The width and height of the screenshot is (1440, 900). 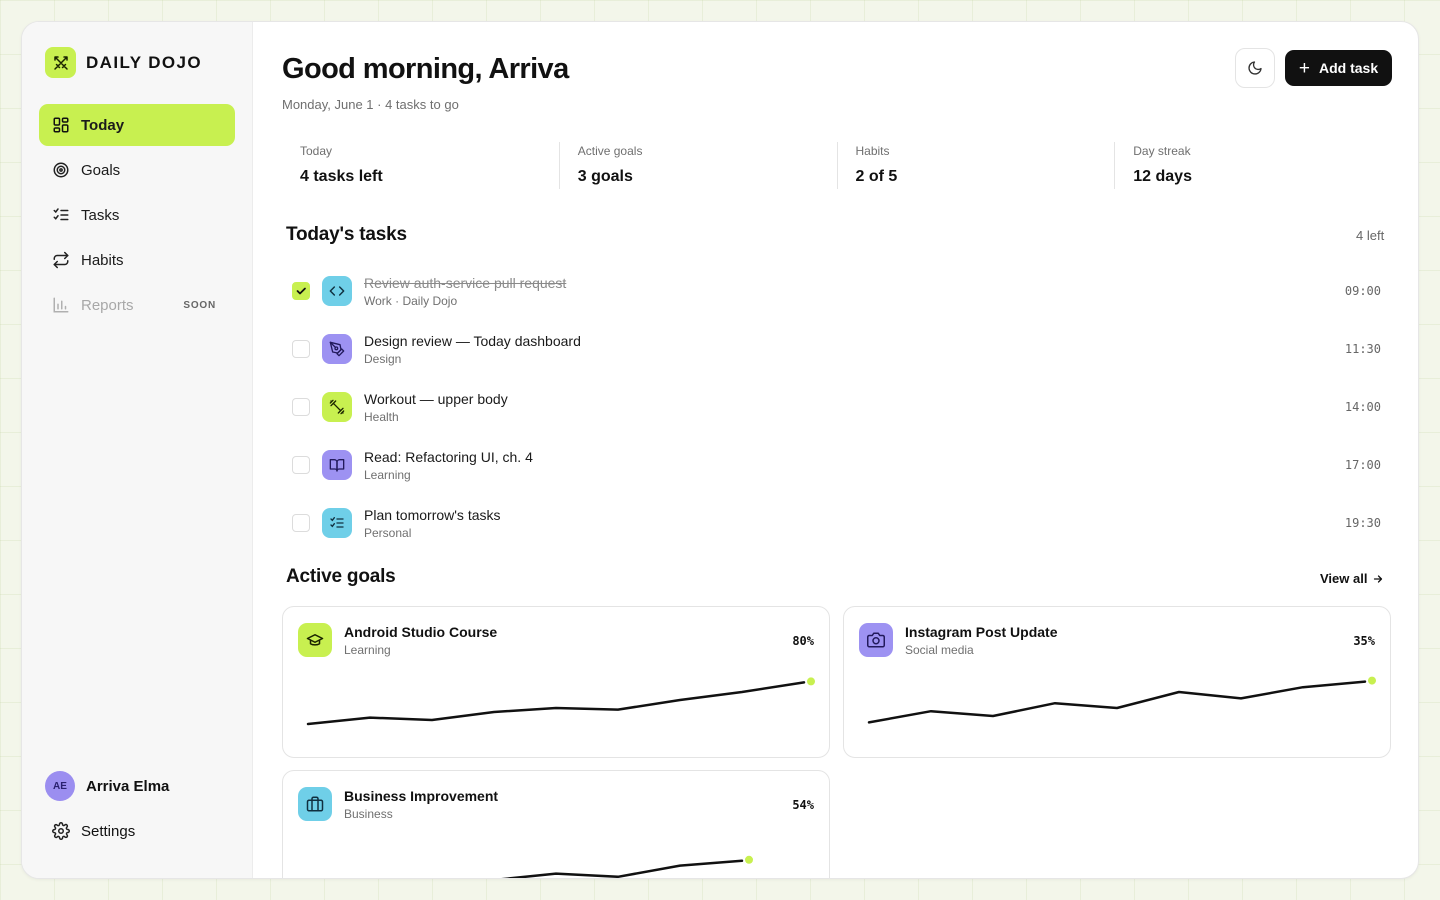 What do you see at coordinates (367, 649) in the screenshot?
I see `goal-category: Learning` at bounding box center [367, 649].